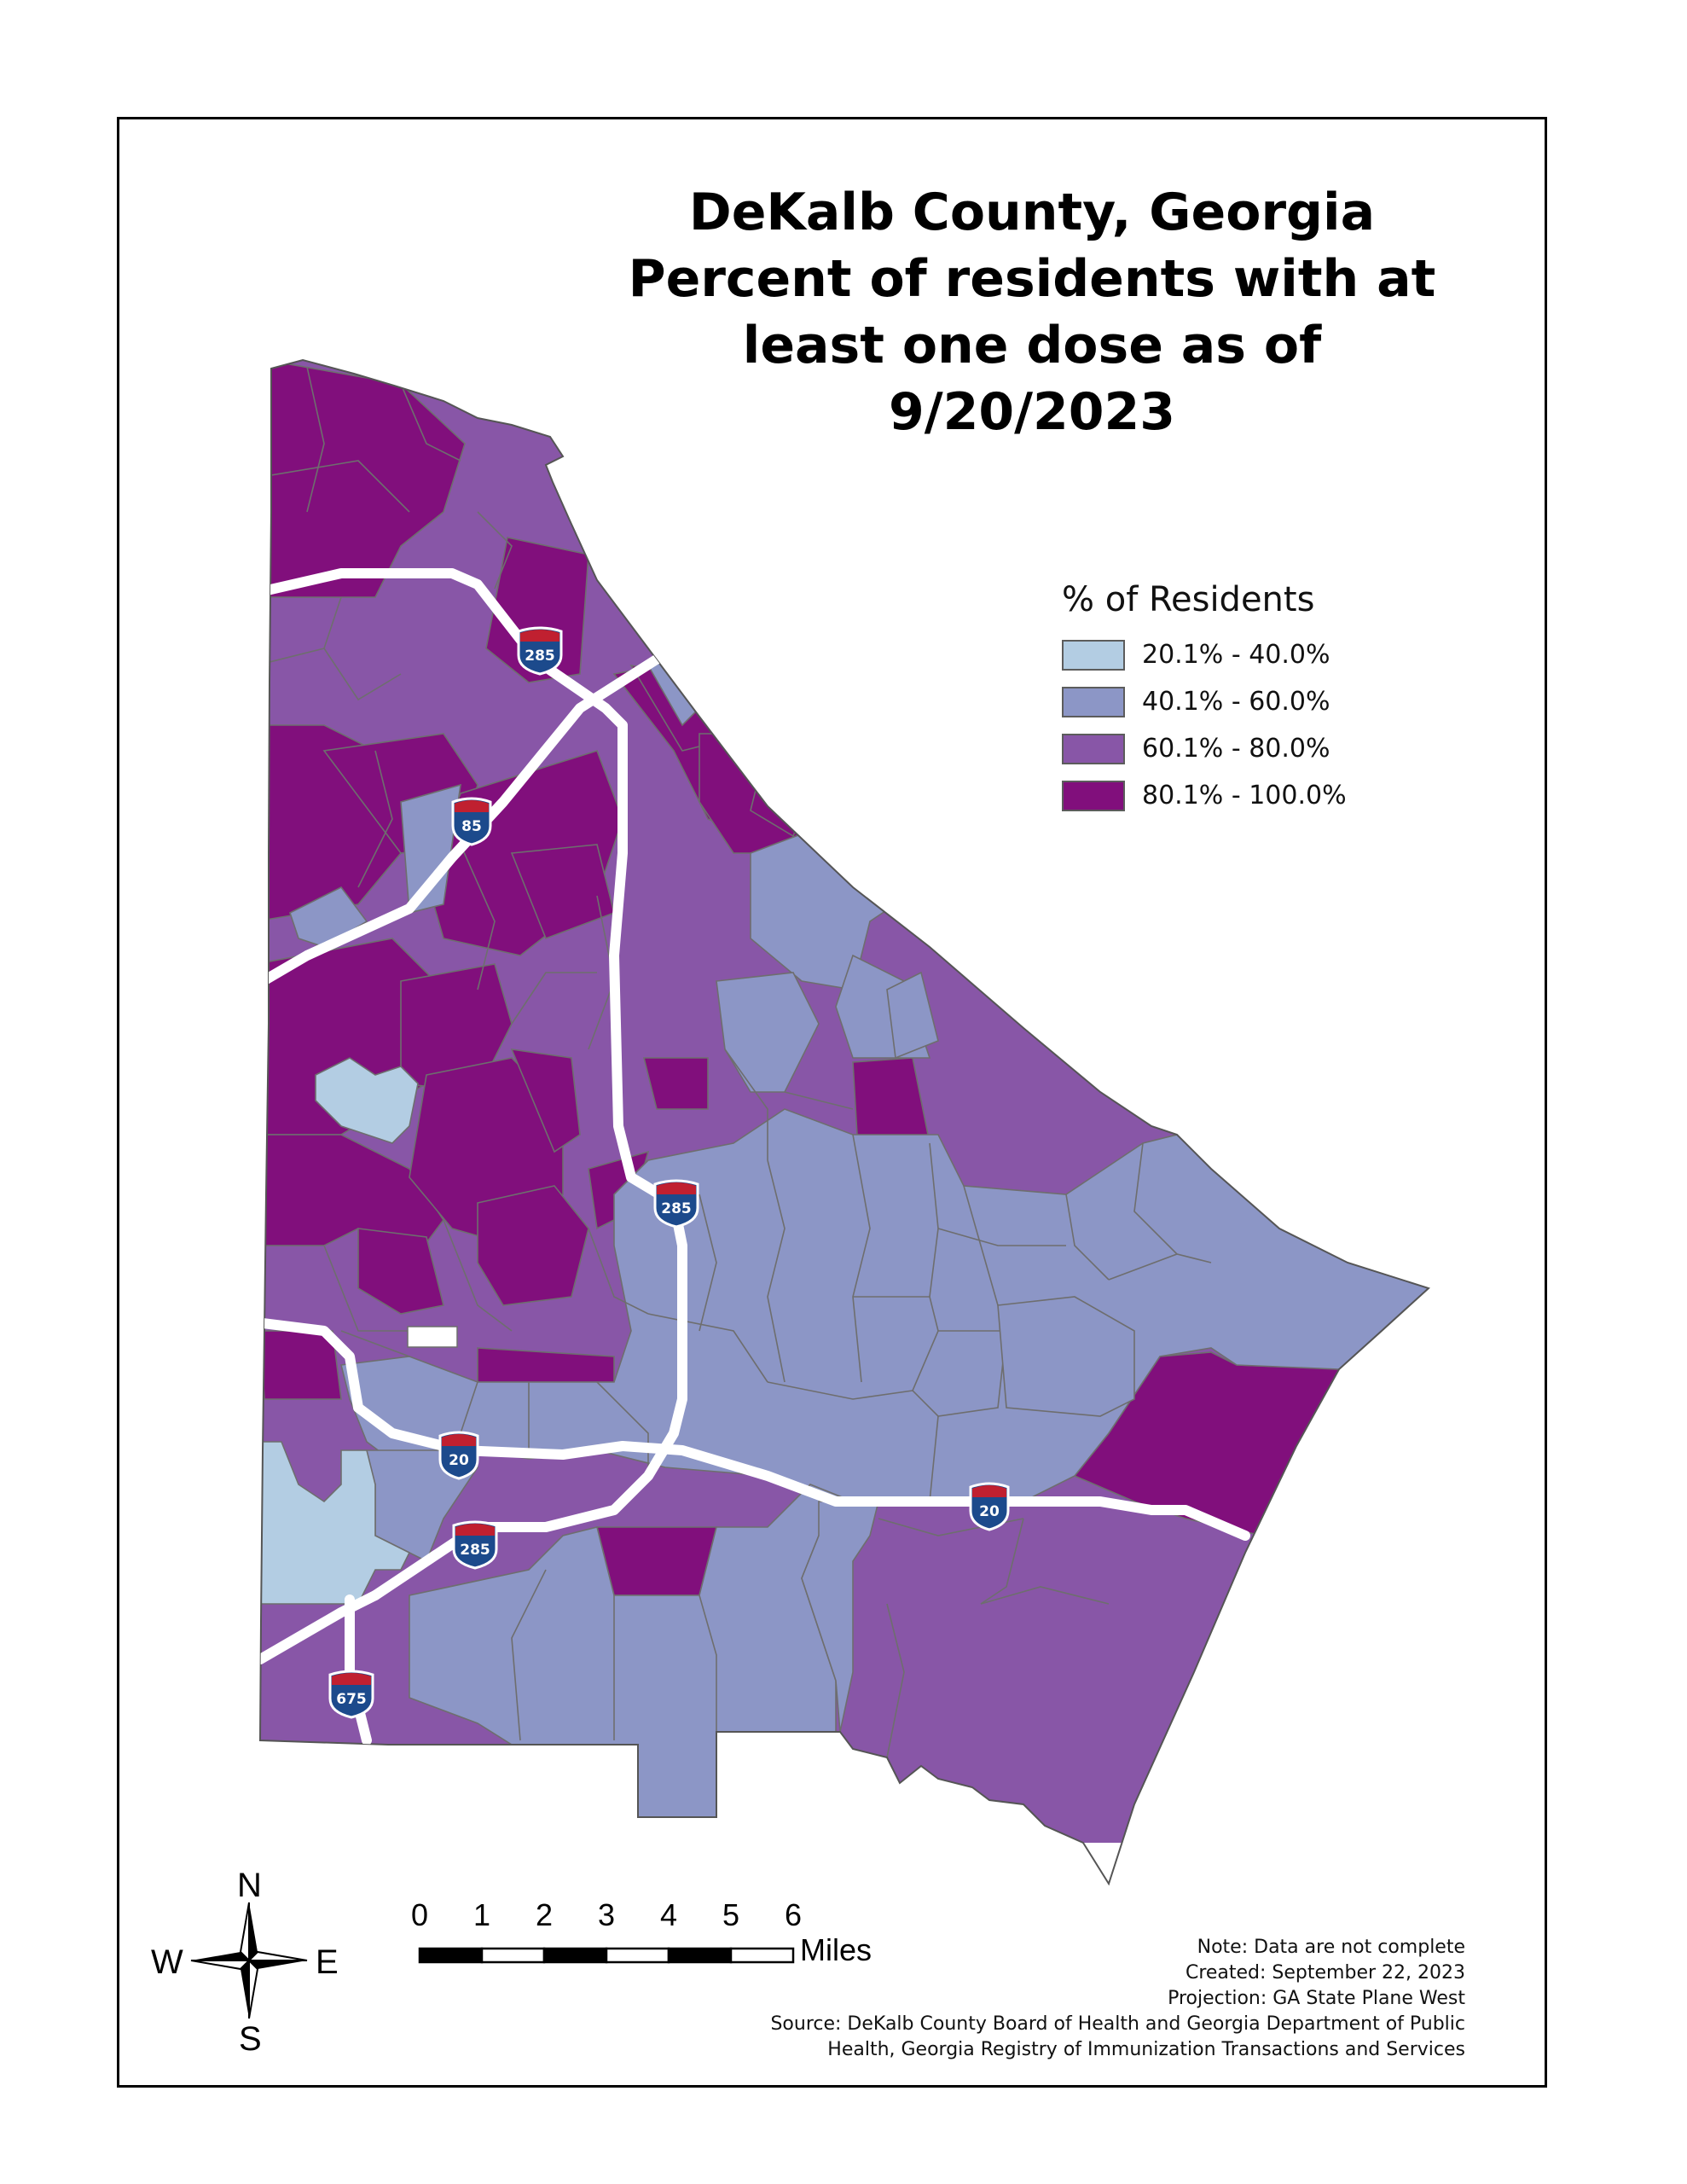  What do you see at coordinates (607, 1915) in the screenshot?
I see `scale-tick-label: 3` at bounding box center [607, 1915].